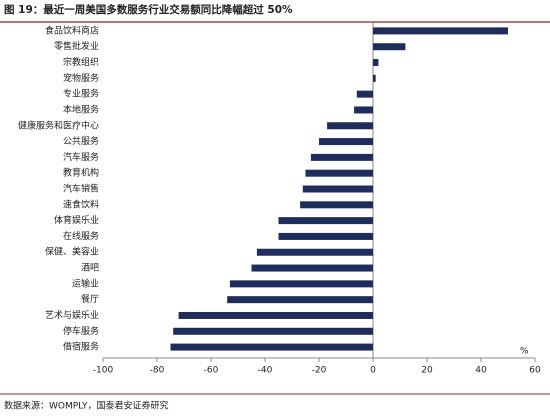 This screenshot has height=417, width=550. I want to click on y-tick-label: 体育娱乐业, so click(76, 220).